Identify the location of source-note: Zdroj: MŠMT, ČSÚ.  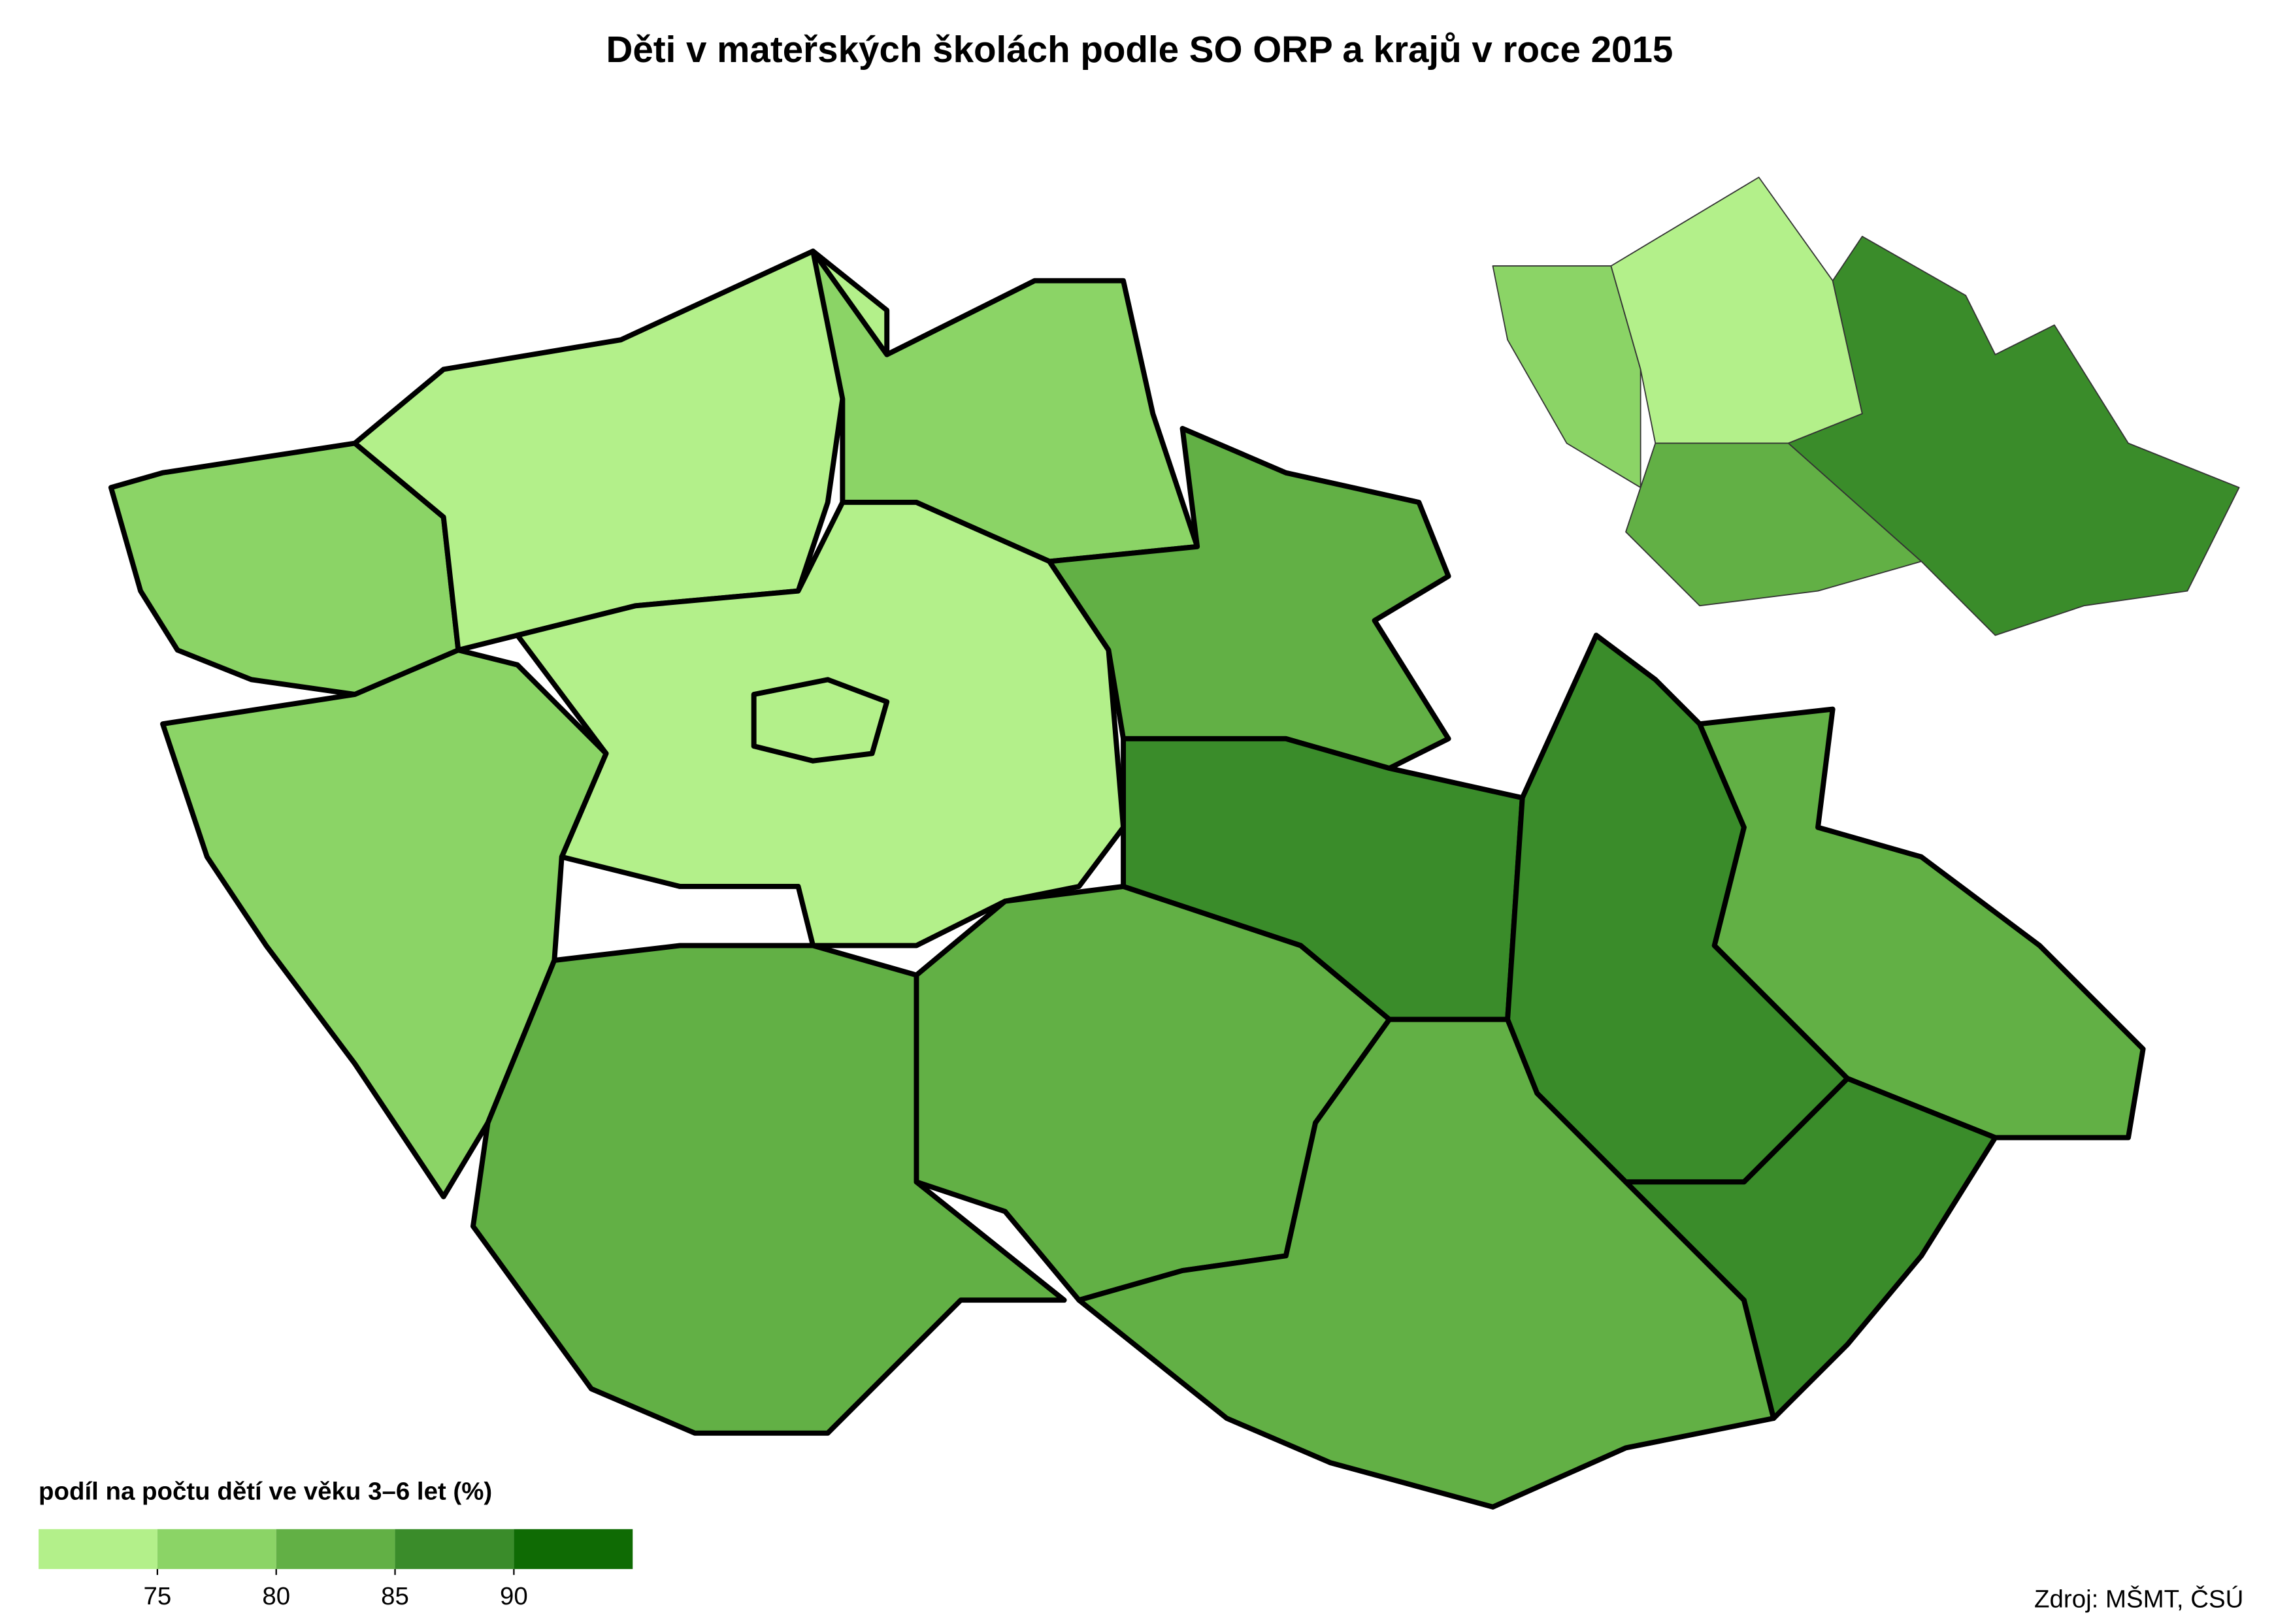
(2138, 1600).